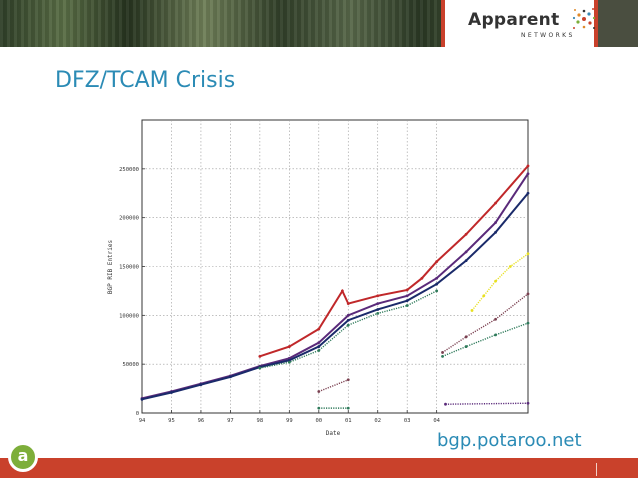 The height and width of the screenshot is (478, 638). What do you see at coordinates (377, 421) in the screenshot?
I see `x-tick-label: 02` at bounding box center [377, 421].